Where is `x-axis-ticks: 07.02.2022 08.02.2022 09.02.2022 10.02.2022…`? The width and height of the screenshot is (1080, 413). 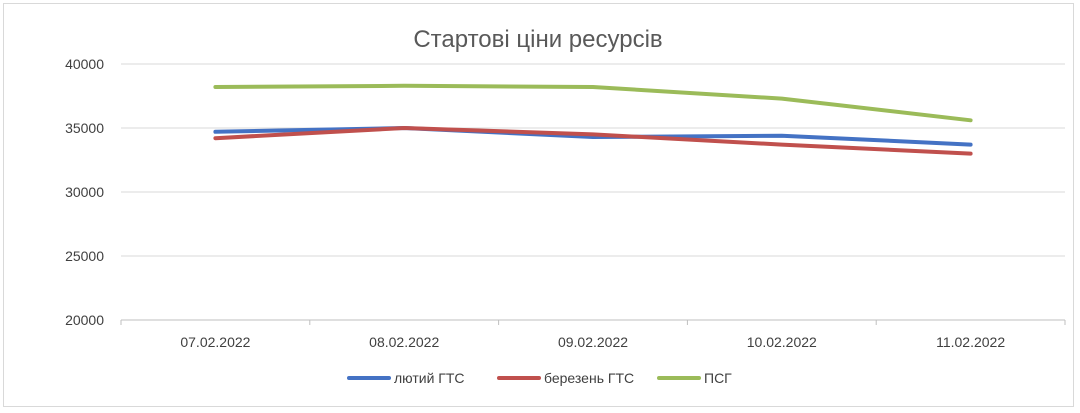
x-axis-ticks: 07.02.2022 08.02.2022 09.02.2022 10.02.2022… is located at coordinates (592, 342).